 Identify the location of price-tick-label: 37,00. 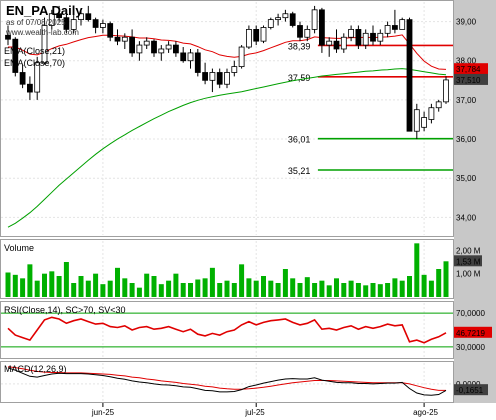
(466, 100).